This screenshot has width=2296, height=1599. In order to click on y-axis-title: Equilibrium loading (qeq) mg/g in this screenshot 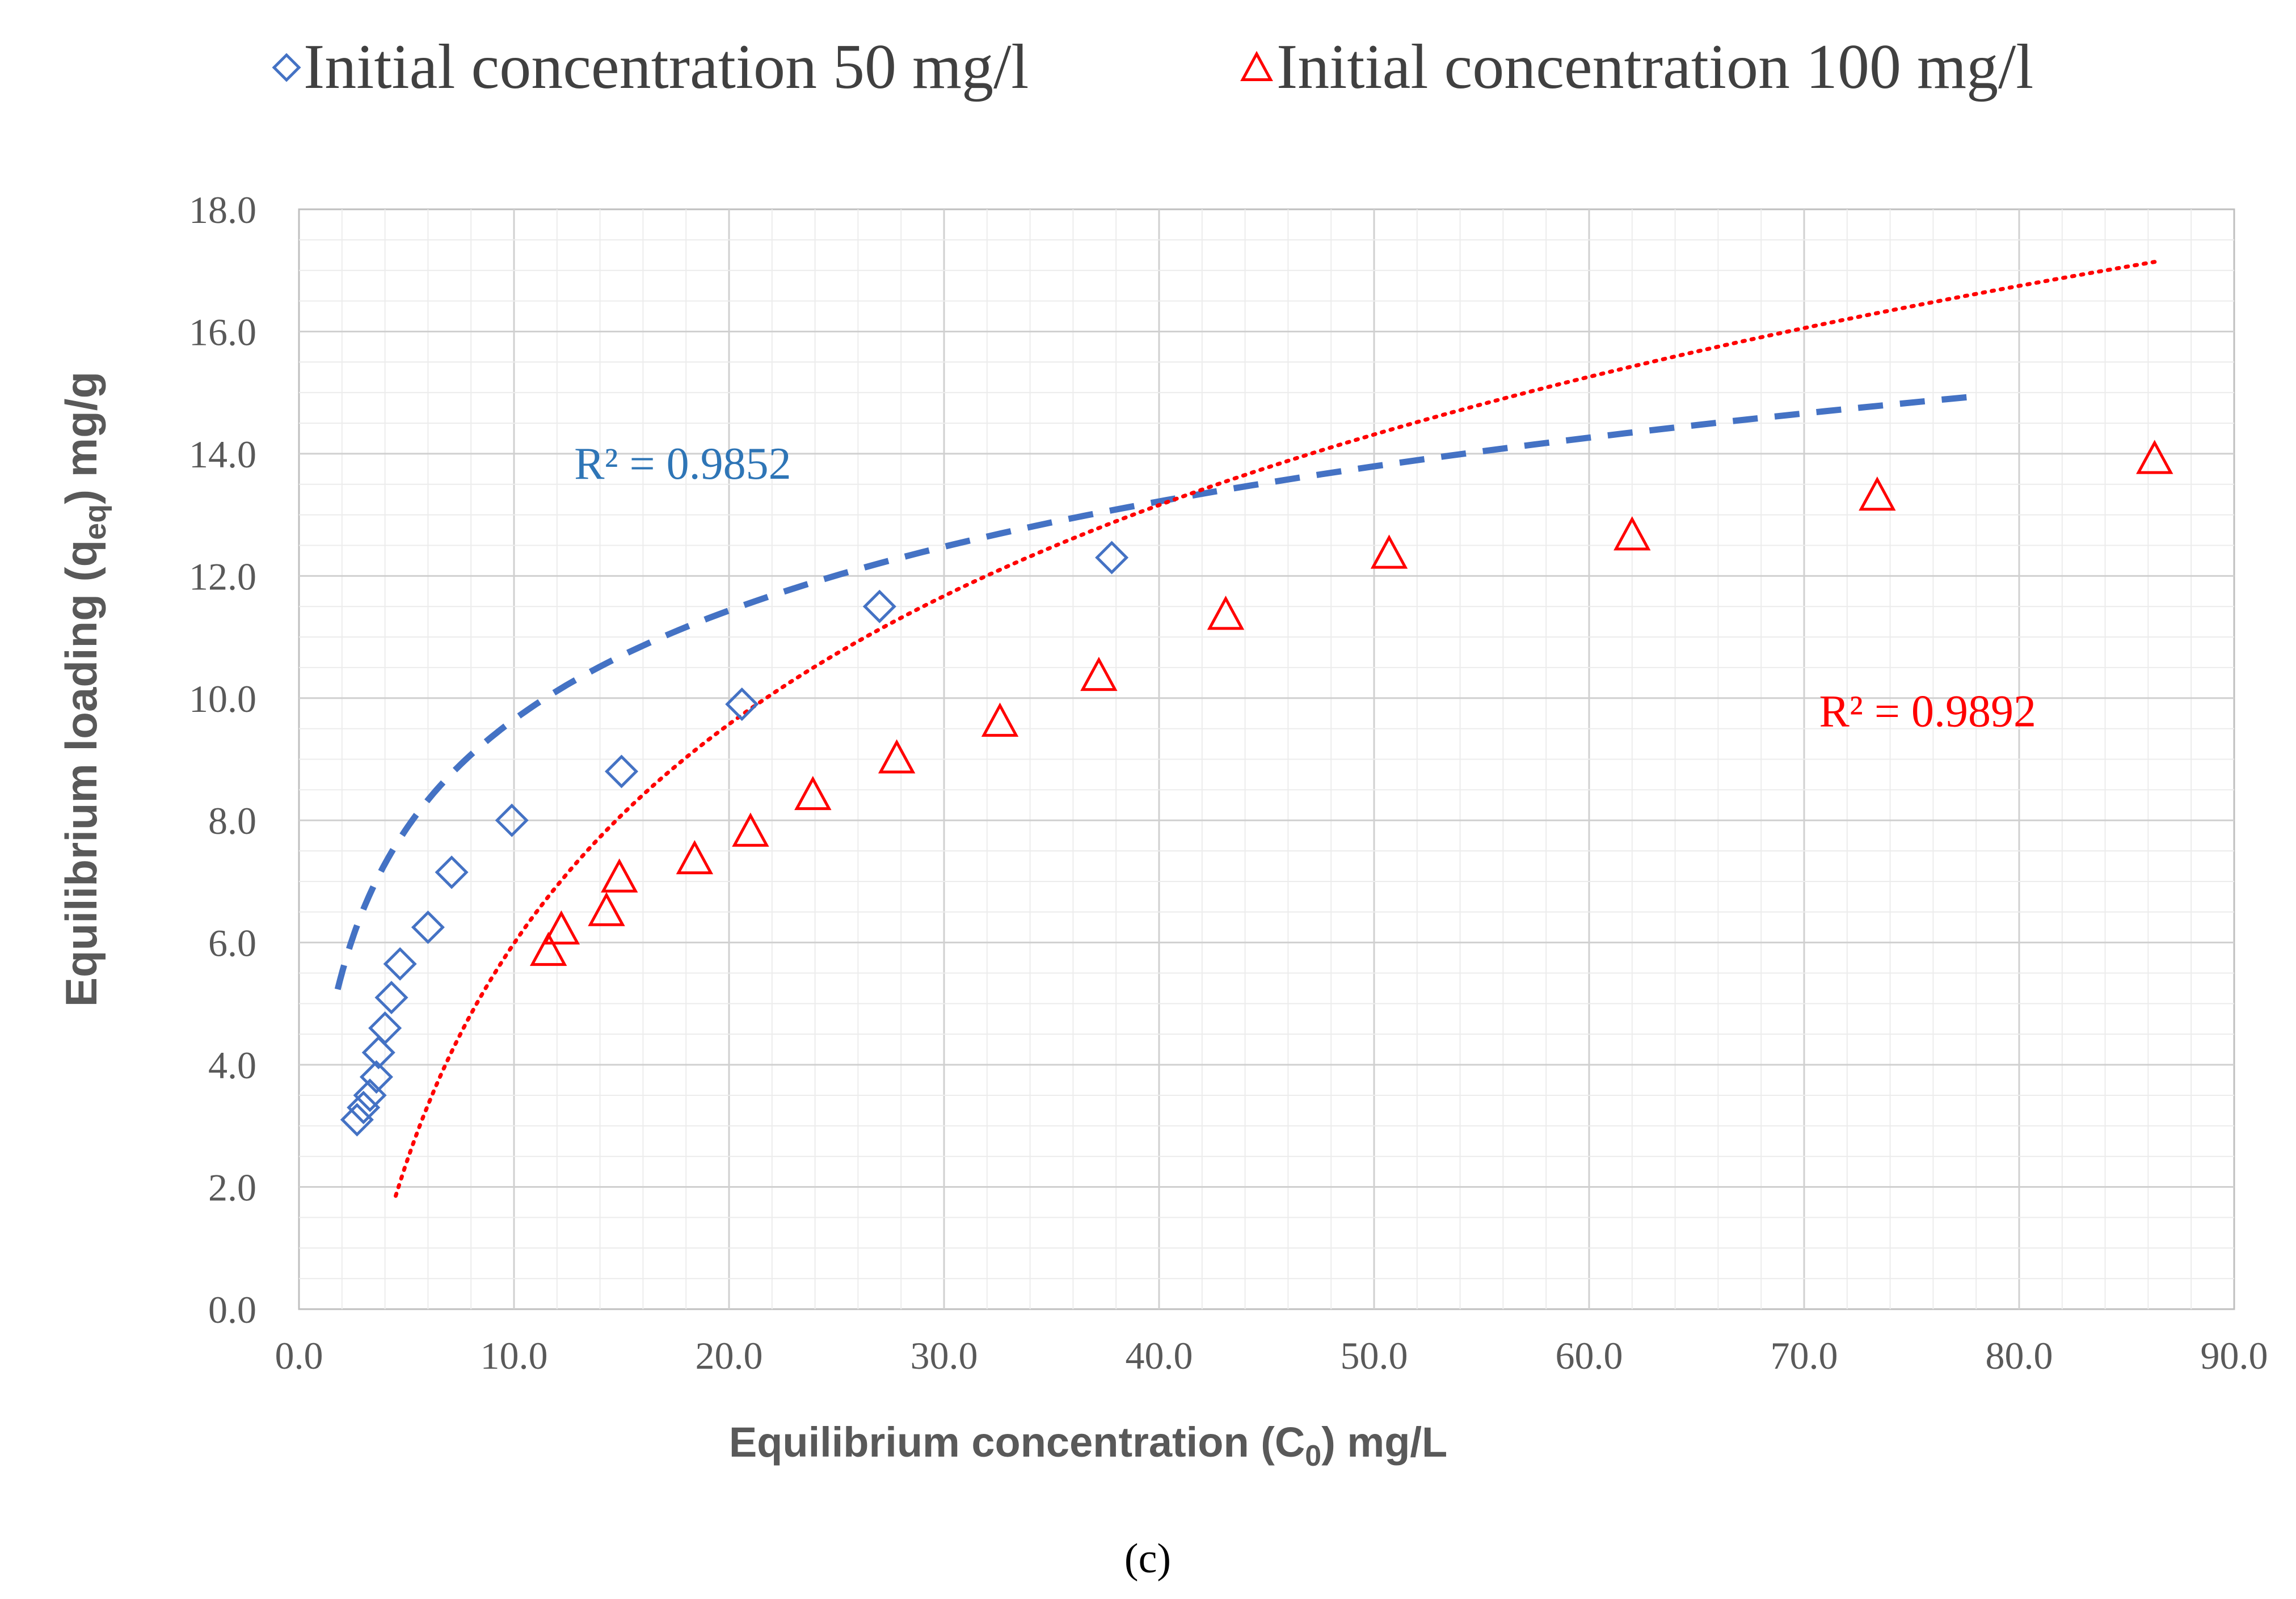, I will do `click(84, 690)`.